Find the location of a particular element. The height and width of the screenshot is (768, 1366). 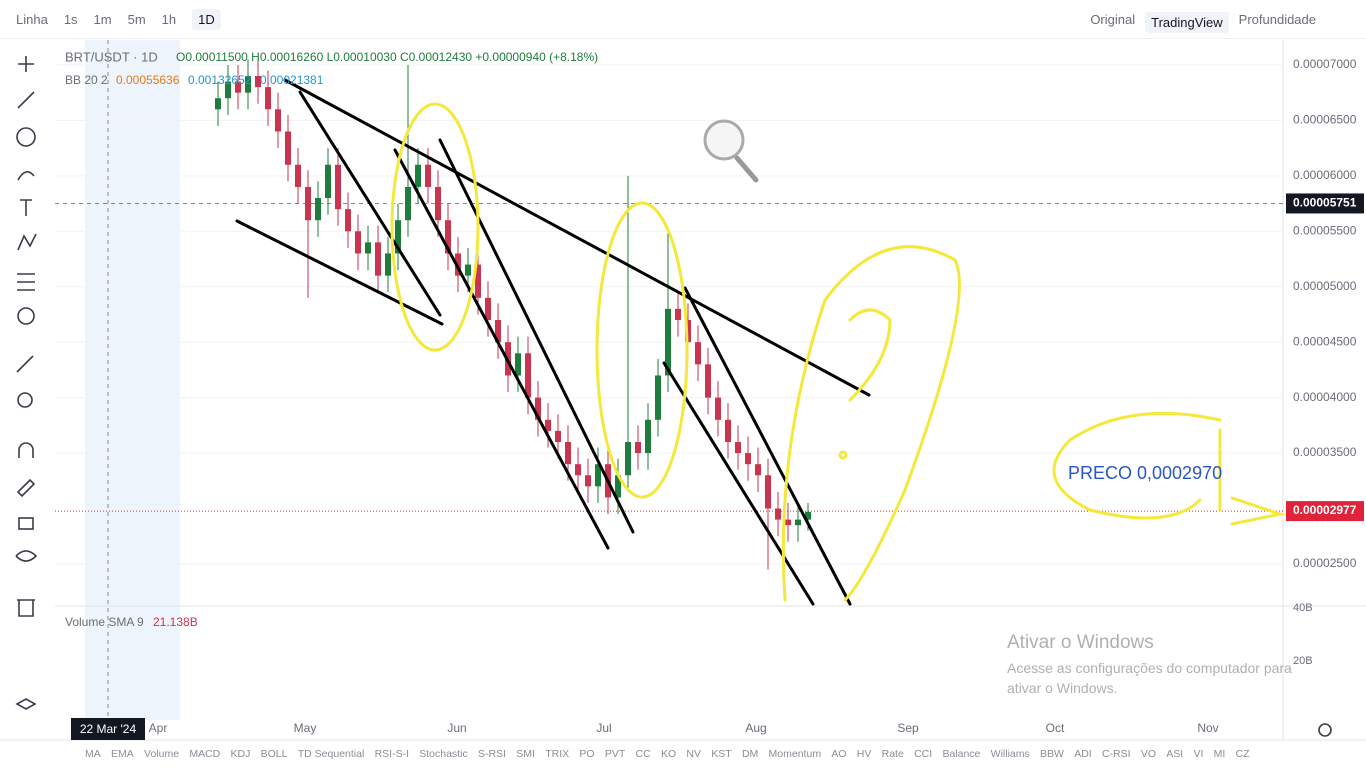

interval: 1h is located at coordinates (169, 19).